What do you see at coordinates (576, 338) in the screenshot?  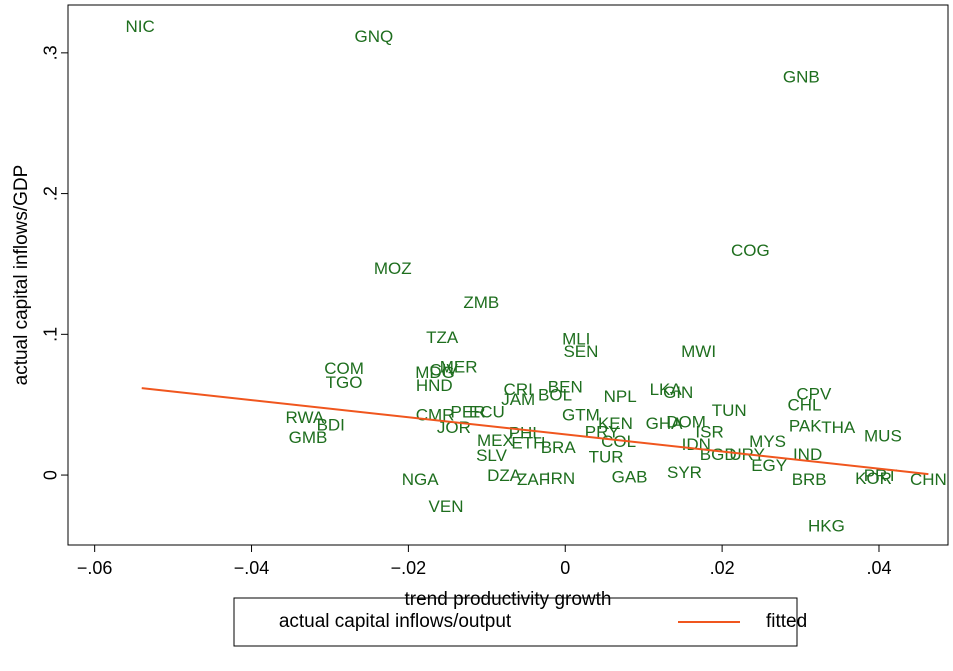 I see `point-label: MLI` at bounding box center [576, 338].